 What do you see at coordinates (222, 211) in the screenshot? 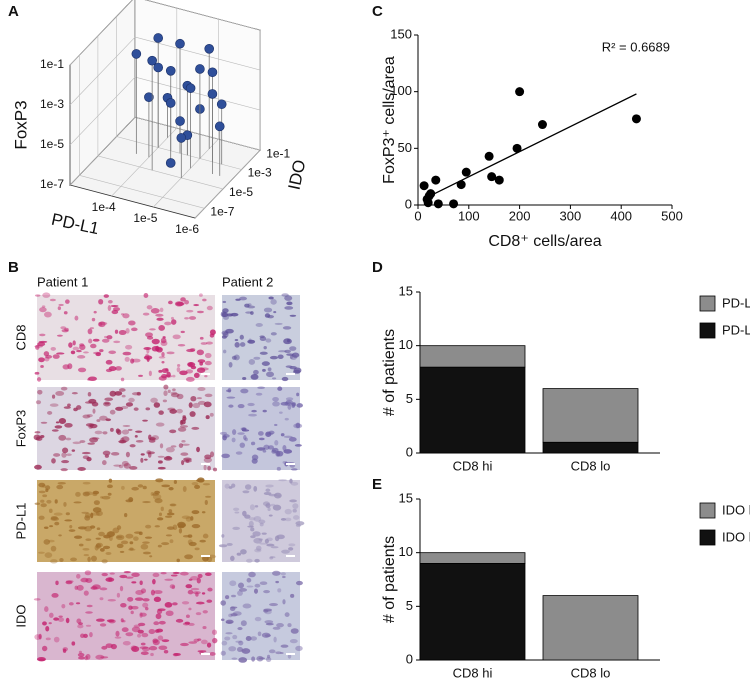
I see `z-tick-label: 1e-7` at bounding box center [222, 211].